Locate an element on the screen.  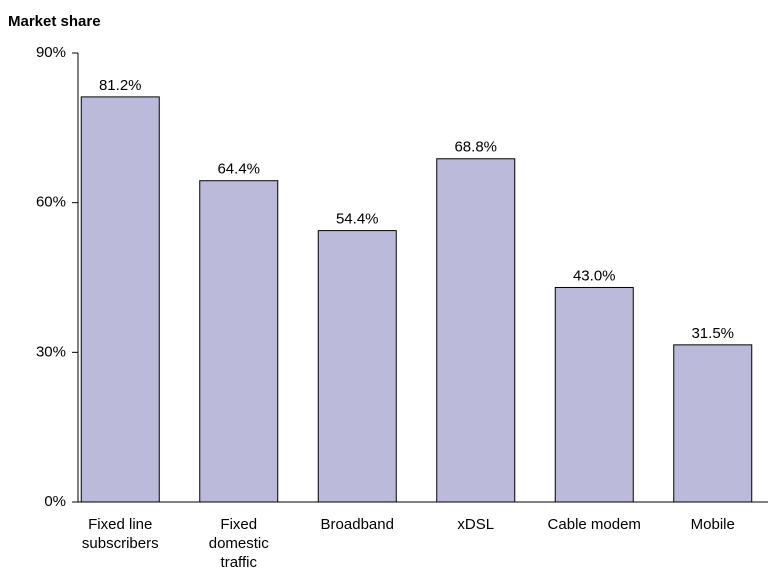
x-tick-label: Cable modem is located at coordinates (594, 524).